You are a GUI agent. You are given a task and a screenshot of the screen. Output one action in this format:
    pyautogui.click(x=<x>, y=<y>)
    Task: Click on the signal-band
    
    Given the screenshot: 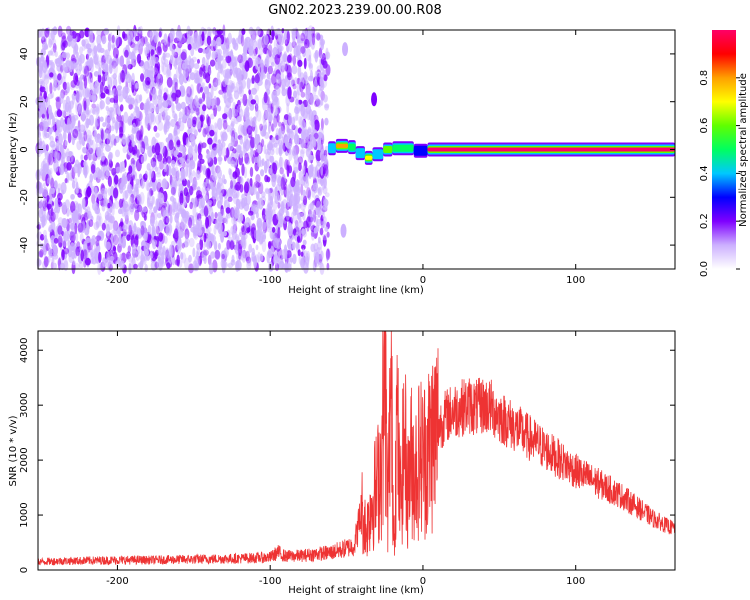 What is the action you would take?
    pyautogui.click(x=420, y=150)
    